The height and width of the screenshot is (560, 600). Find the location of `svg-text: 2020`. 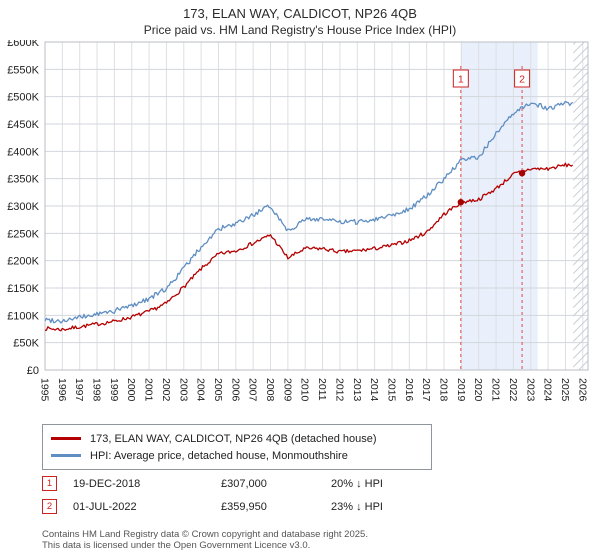

svg-text: 2020 is located at coordinates (478, 390).